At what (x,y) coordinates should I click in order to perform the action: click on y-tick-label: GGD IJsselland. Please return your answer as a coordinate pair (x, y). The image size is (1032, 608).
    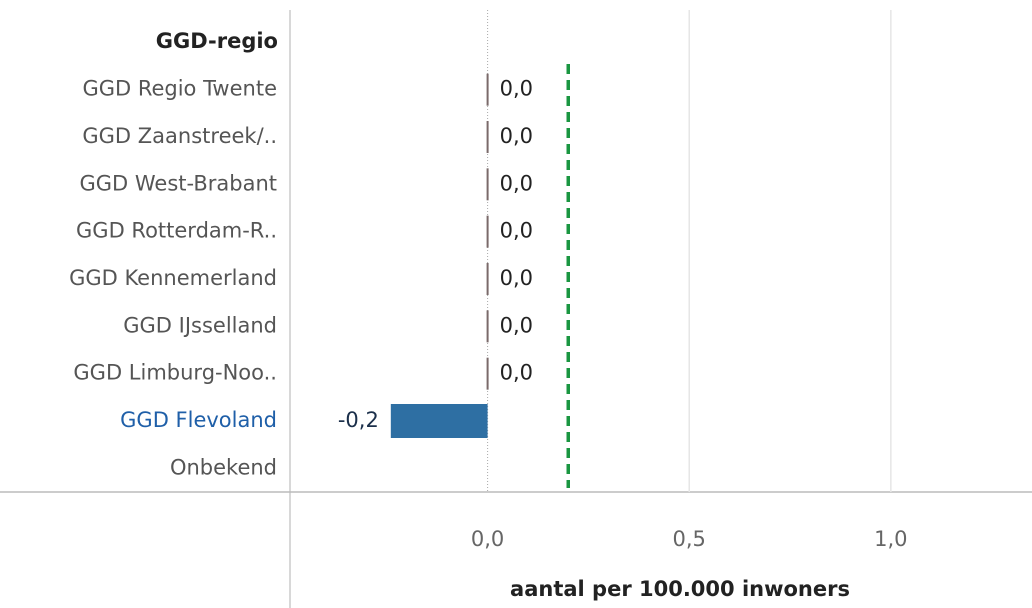
    Looking at the image, I should click on (200, 325).